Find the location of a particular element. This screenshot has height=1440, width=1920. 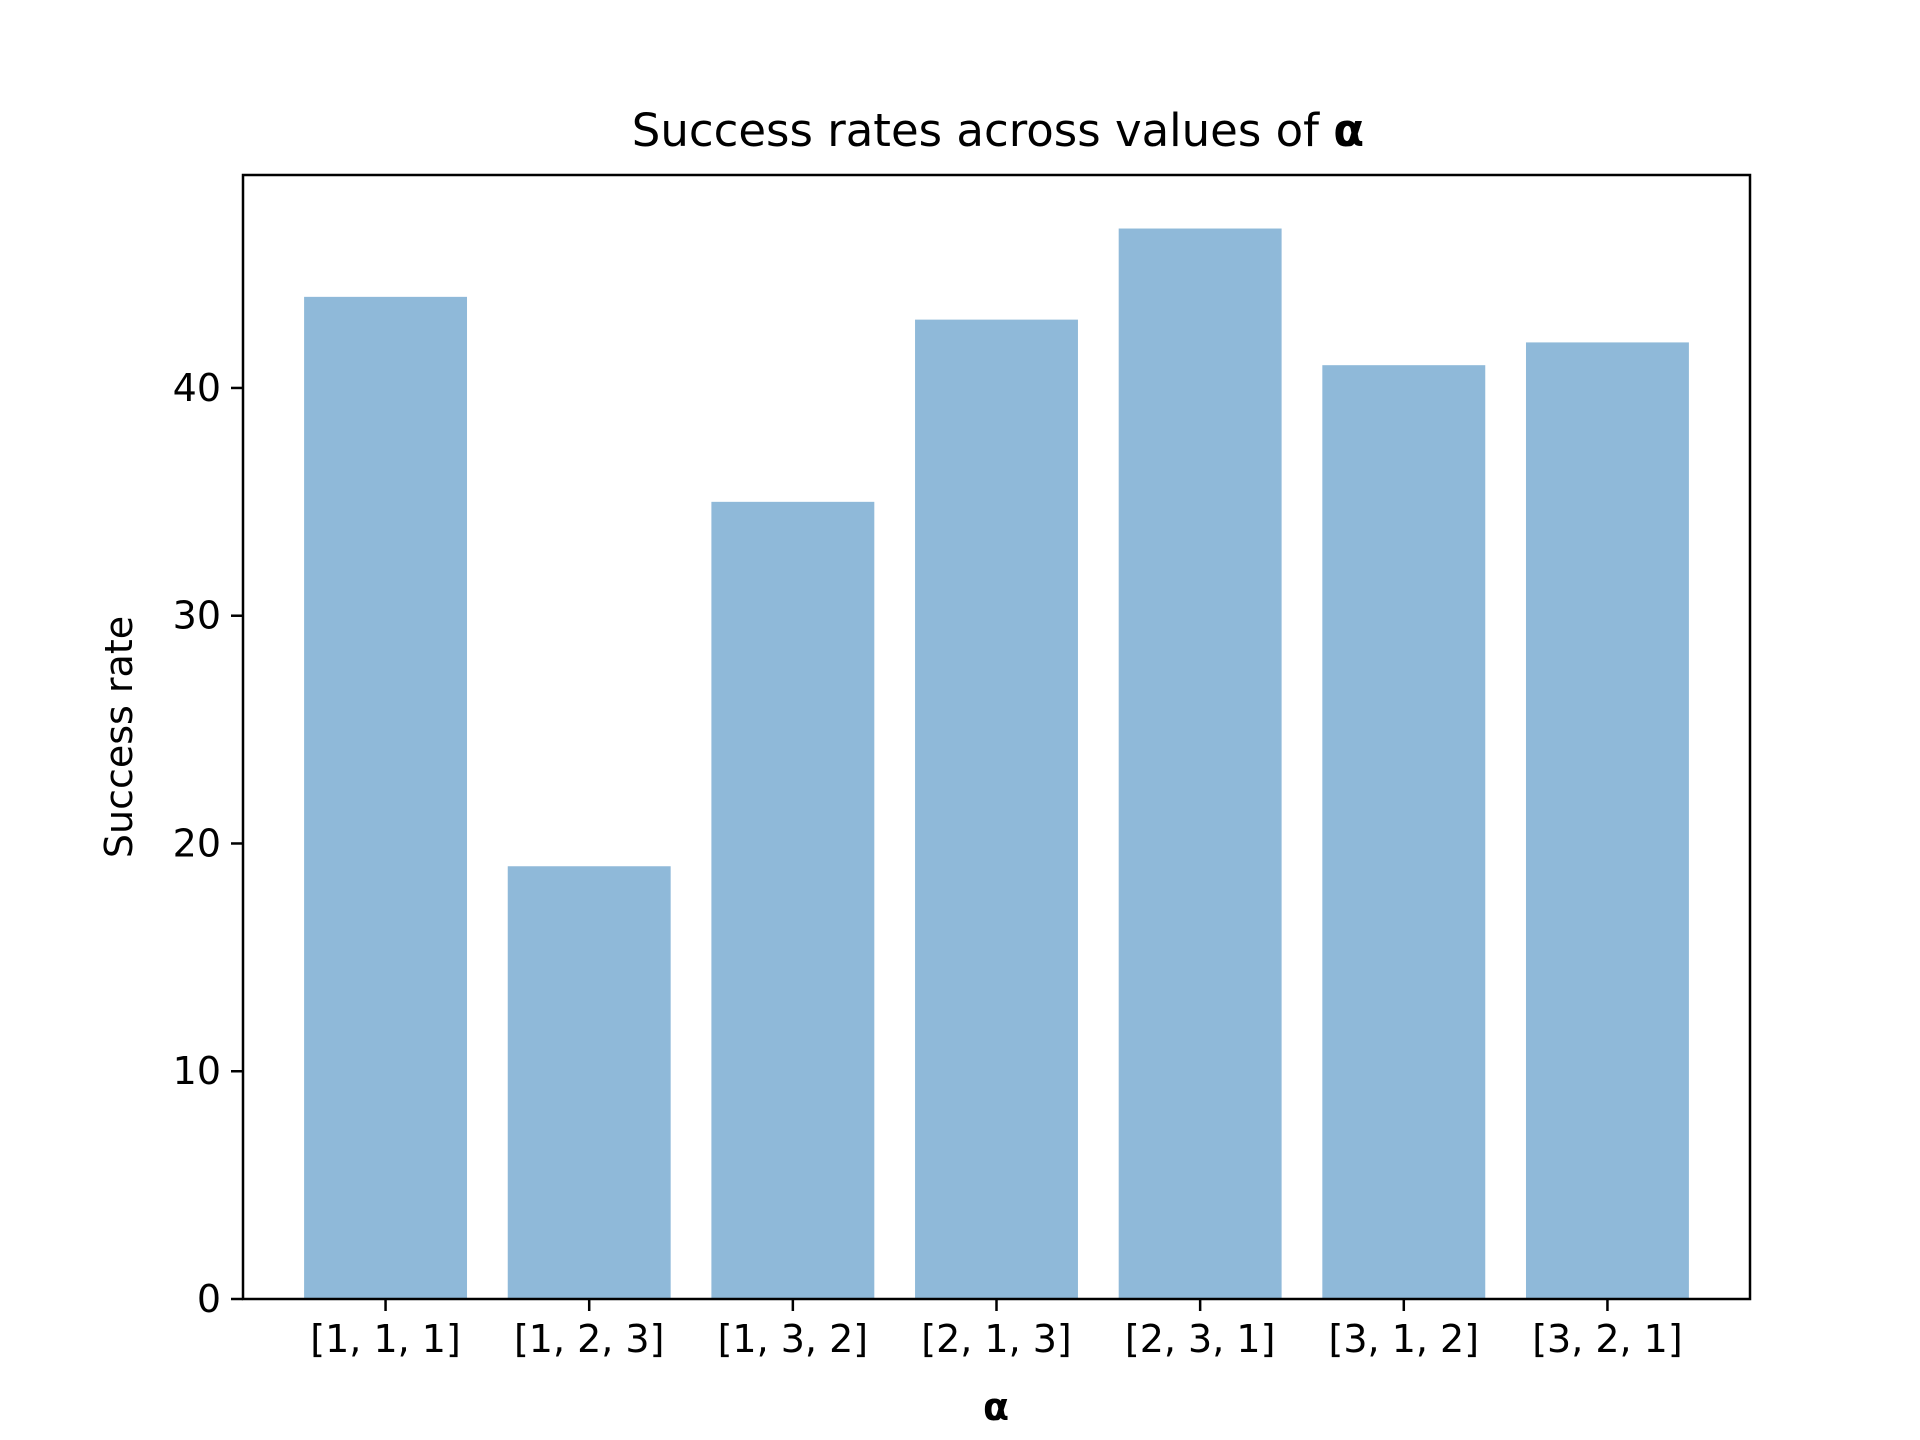

x-tick-label: [2, 3, 1] is located at coordinates (1200, 1339).